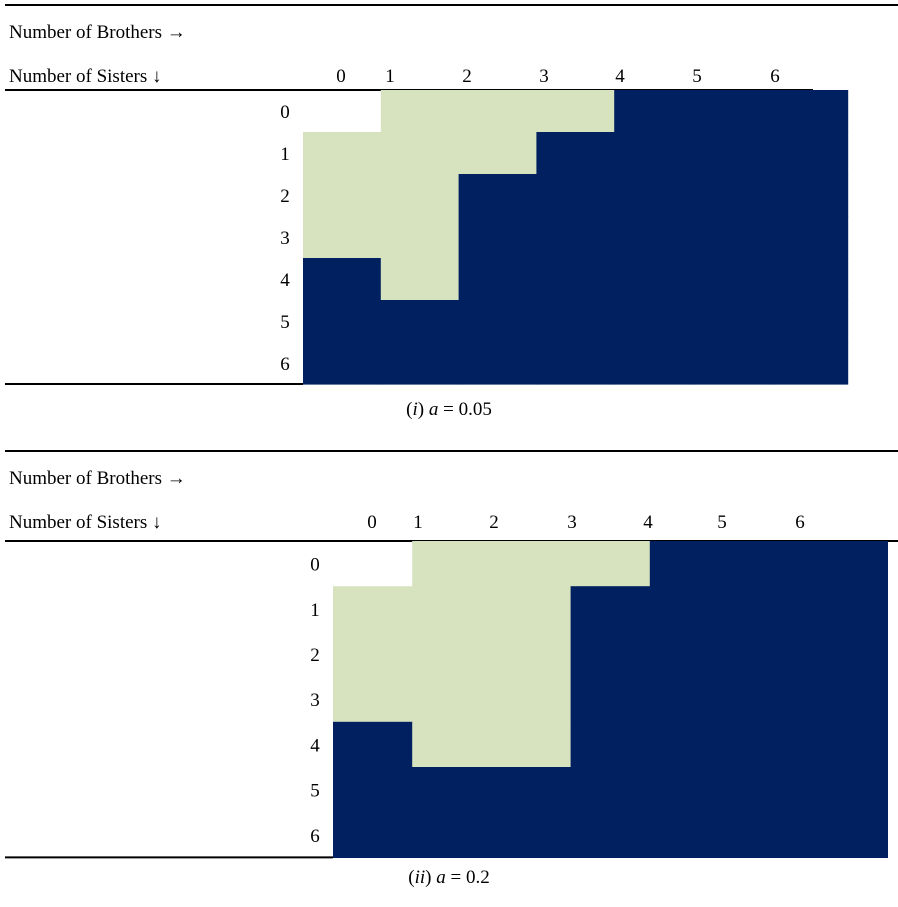 Image resolution: width=898 pixels, height=907 pixels. Describe the element at coordinates (342, 237) in the screenshot. I see `cell-s3-b0` at that location.